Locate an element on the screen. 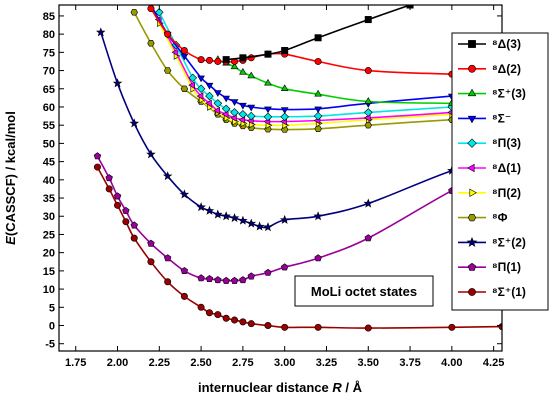 Image resolution: width=550 pixels, height=401 pixels. x-tick-label: 3.50 is located at coordinates (368, 363).